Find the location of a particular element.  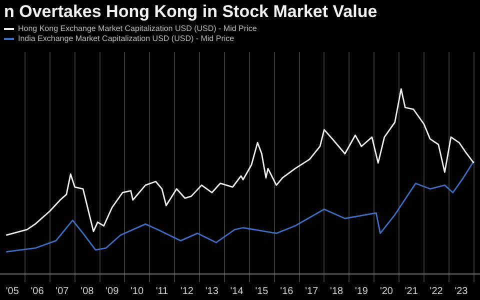

x-tick-label: '20 is located at coordinates (387, 291).